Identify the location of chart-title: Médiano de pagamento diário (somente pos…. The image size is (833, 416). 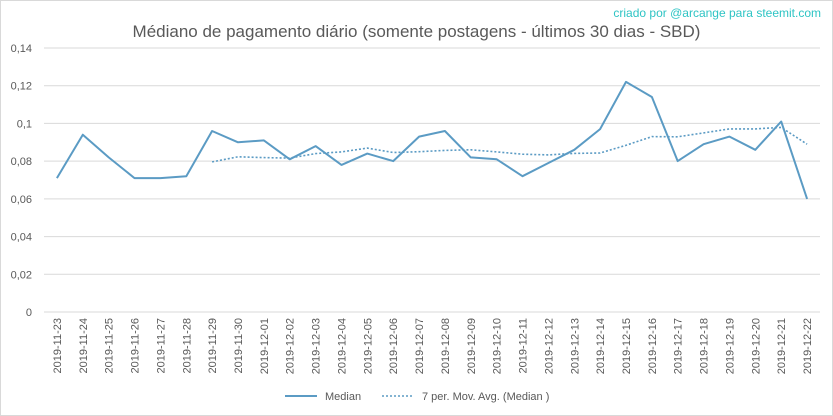
(416, 31).